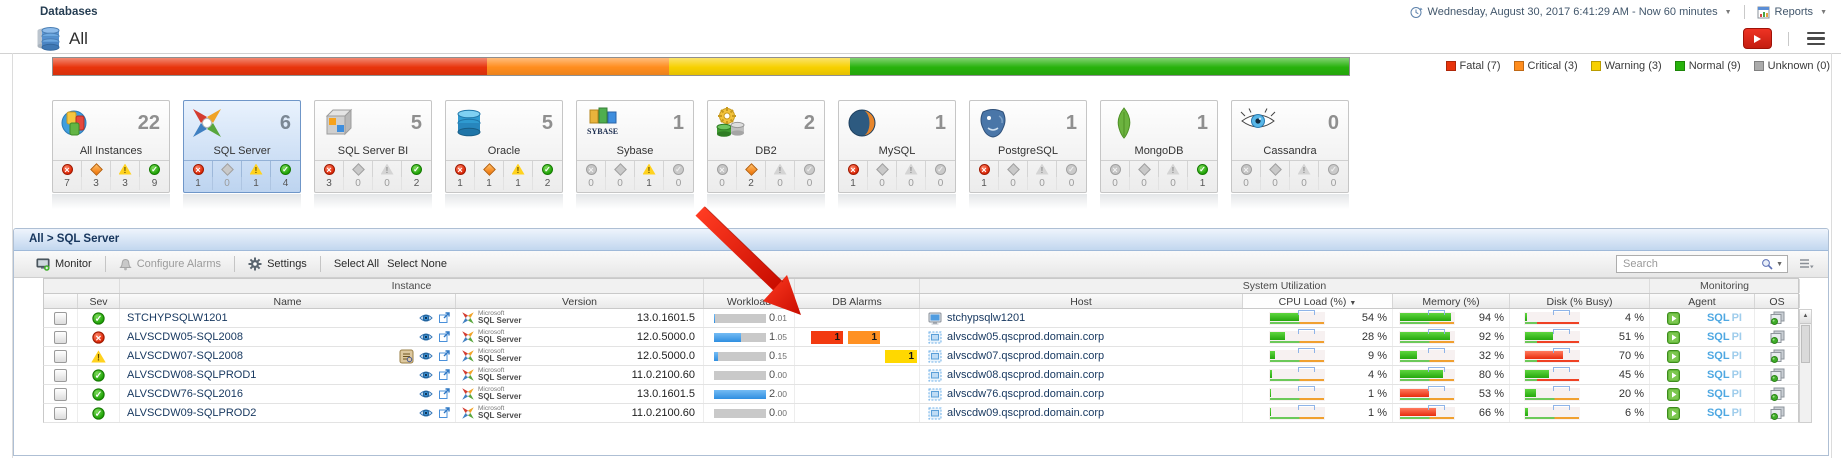 The image size is (1841, 458). Describe the element at coordinates (170, 264) in the screenshot. I see `configure-alarms-button: Configure Alarms` at that location.